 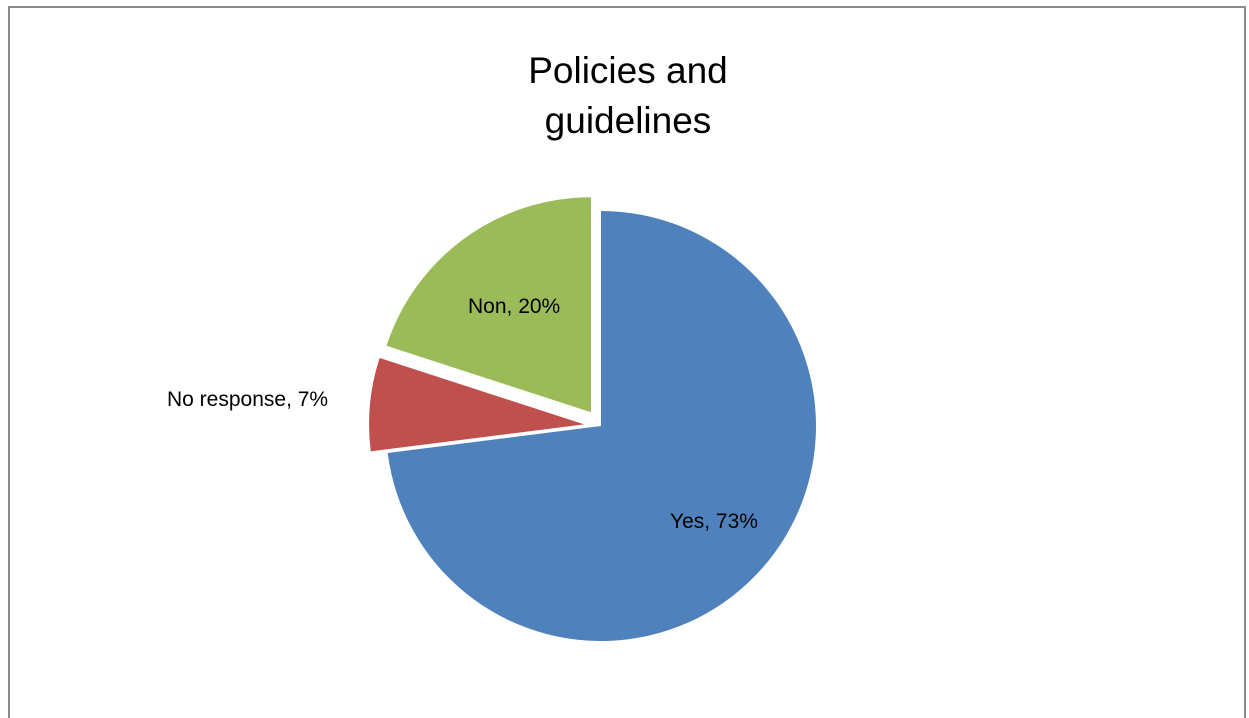 What do you see at coordinates (628, 96) in the screenshot?
I see `chart-title: Policies and guidelines` at bounding box center [628, 96].